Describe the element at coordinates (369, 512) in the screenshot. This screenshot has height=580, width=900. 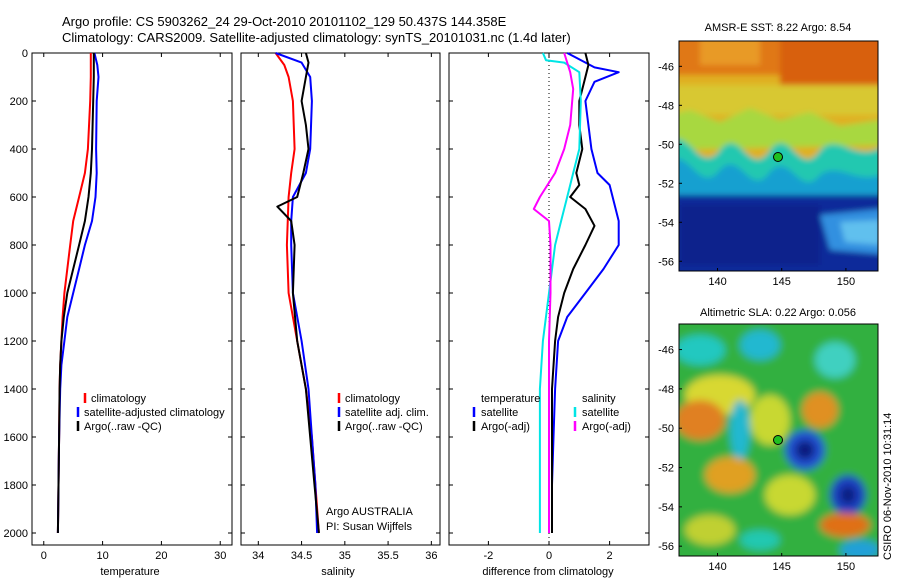
I see `annotation-line1: Argo AUSTRALIA` at that location.